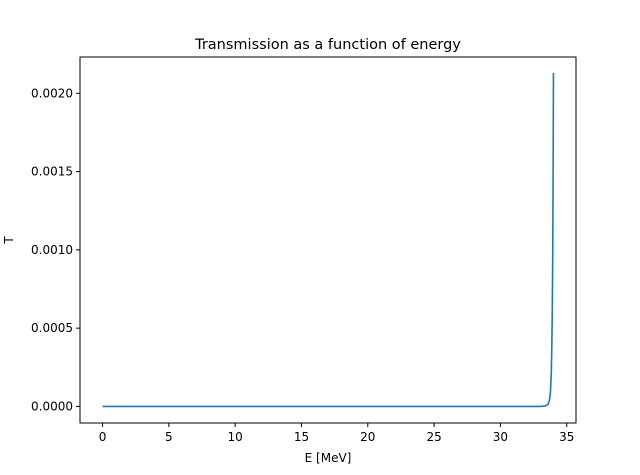 This screenshot has width=640, height=475. I want to click on y-tick-label: 0.0020, so click(52, 93).